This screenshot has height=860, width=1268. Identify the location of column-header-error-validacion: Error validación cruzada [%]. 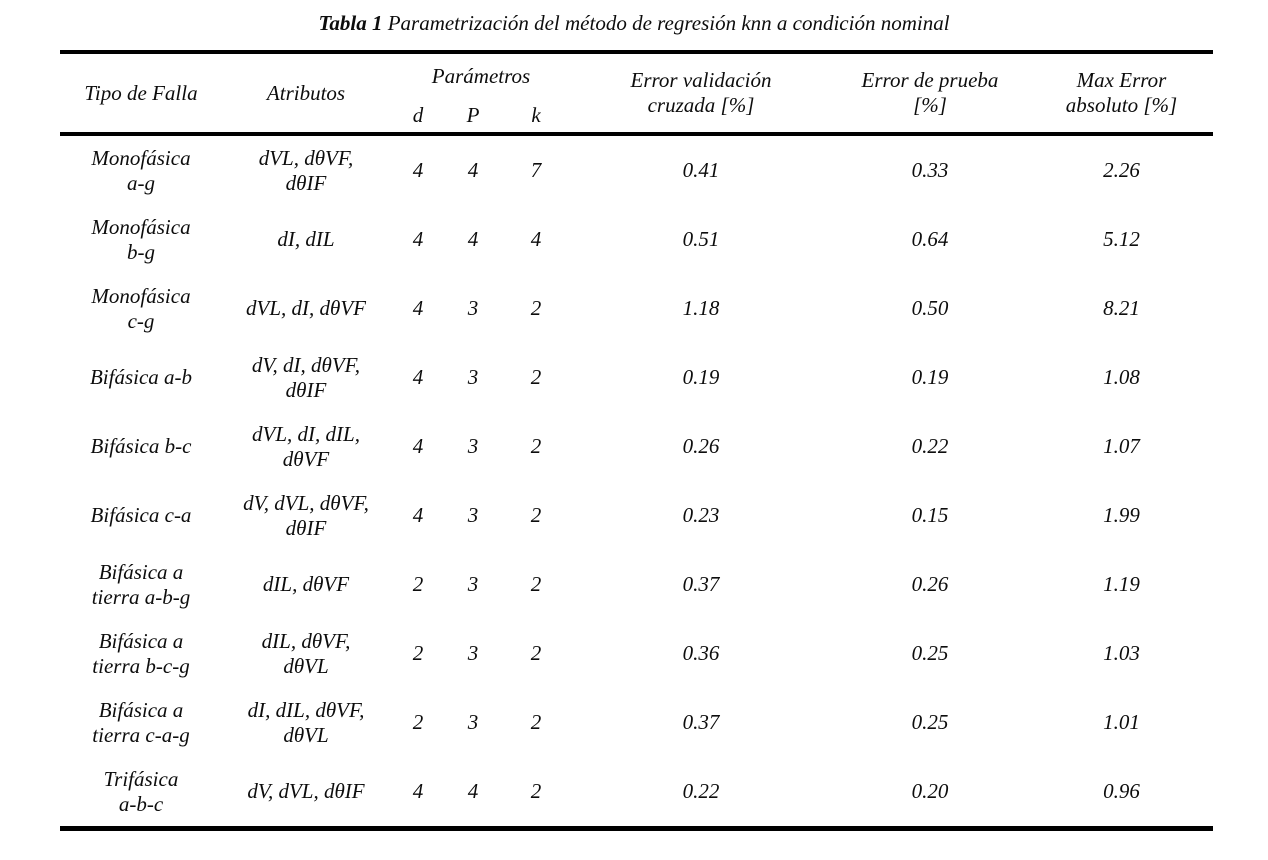
(701, 92).